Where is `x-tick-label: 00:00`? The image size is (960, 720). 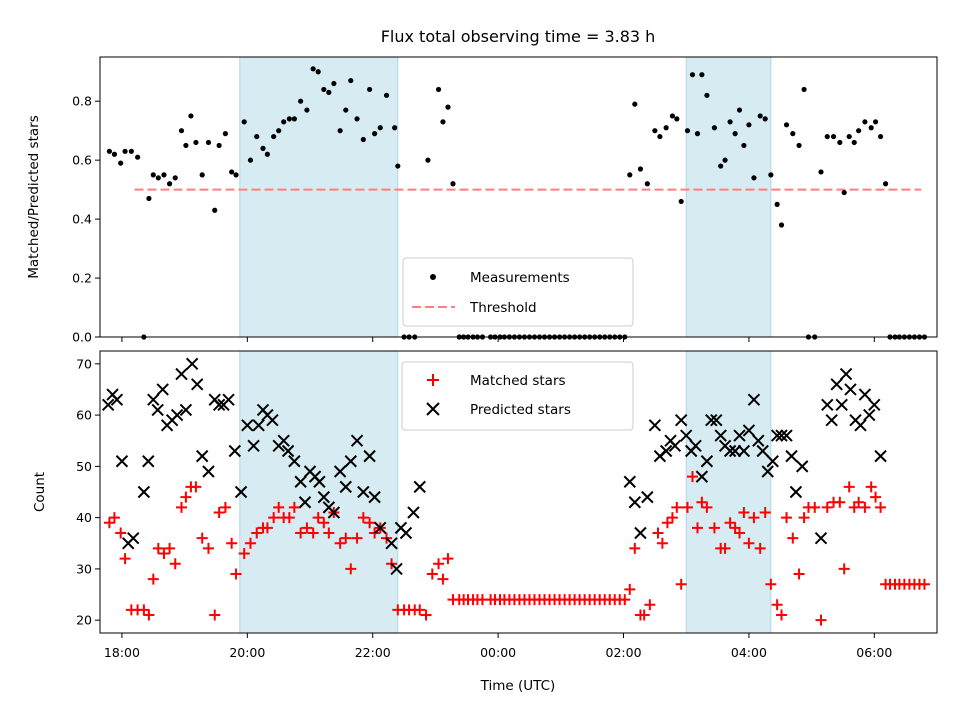
x-tick-label: 00:00 is located at coordinates (498, 652).